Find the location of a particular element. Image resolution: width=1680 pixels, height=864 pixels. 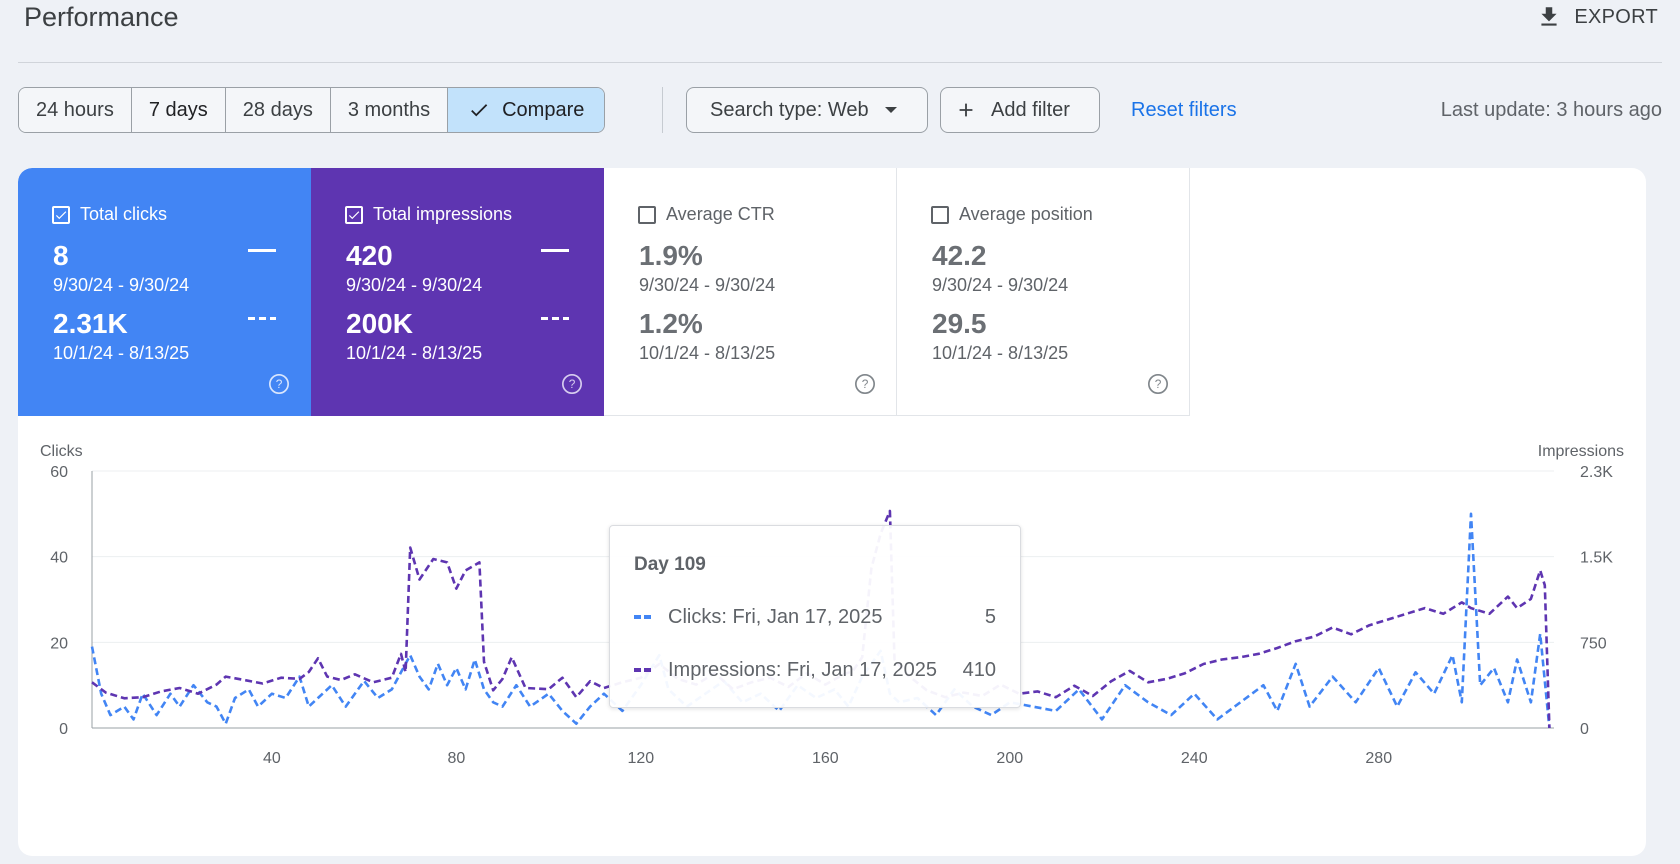

add-filter-label: Add filter is located at coordinates (1030, 109).